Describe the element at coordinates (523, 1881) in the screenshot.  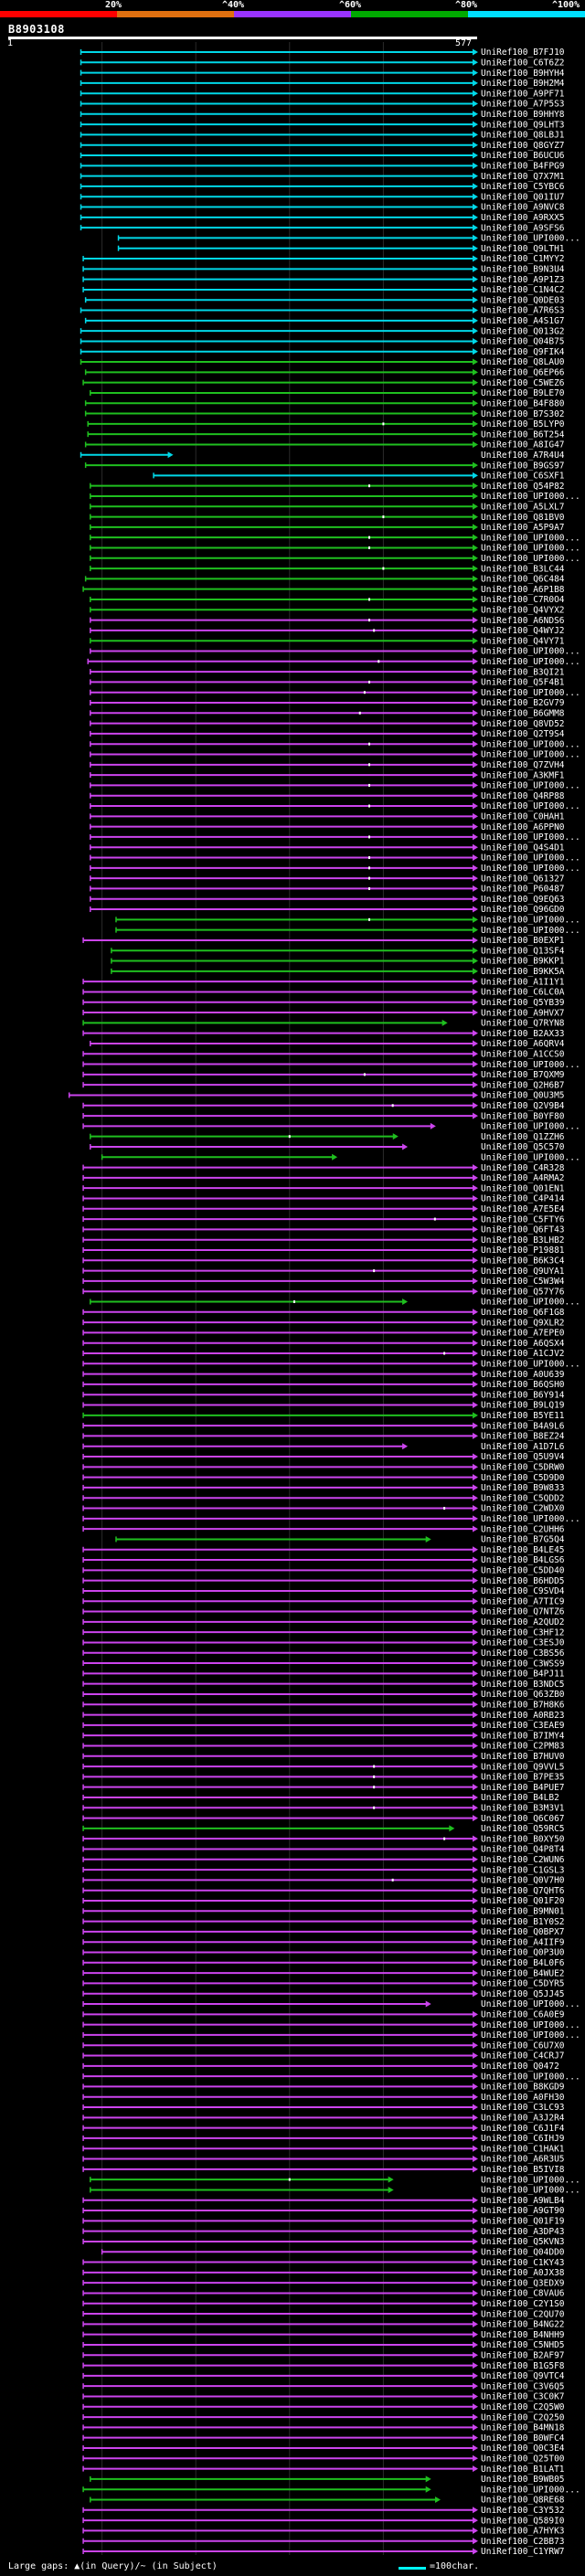
I see `hit-label: UniRef100_Q0V7H0` at that location.